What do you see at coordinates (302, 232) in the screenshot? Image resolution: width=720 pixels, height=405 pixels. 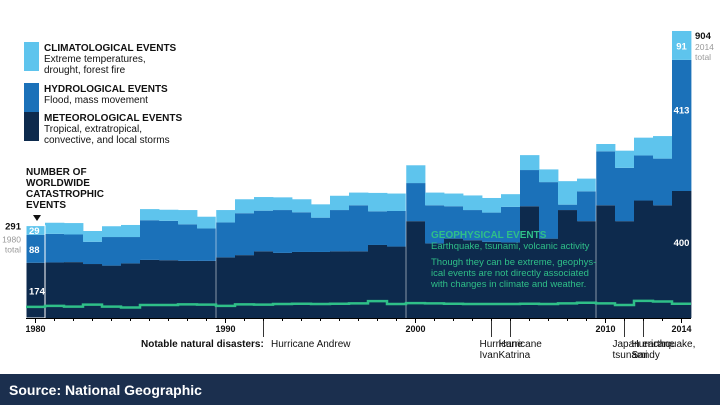 I see `bar-hydrological-1994` at bounding box center [302, 232].